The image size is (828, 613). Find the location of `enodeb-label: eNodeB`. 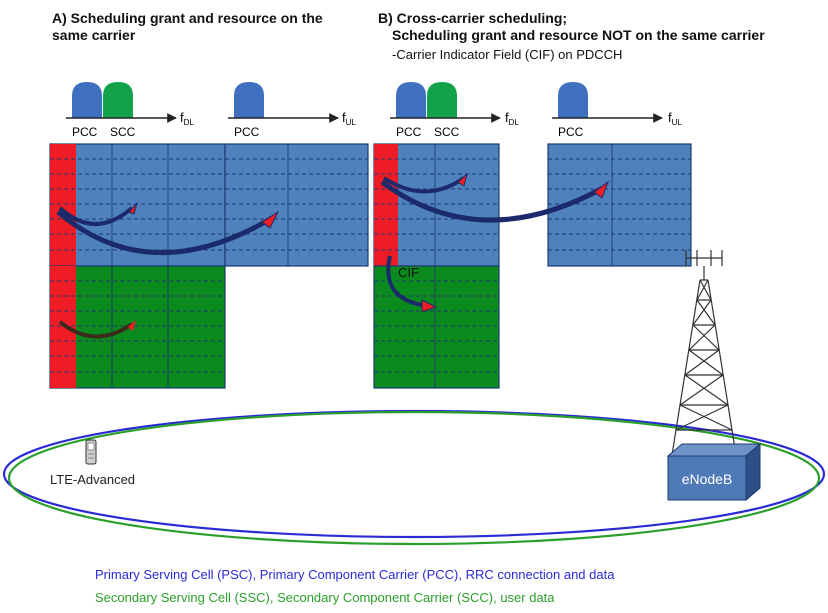

enodeb-label: eNodeB is located at coordinates (707, 479).